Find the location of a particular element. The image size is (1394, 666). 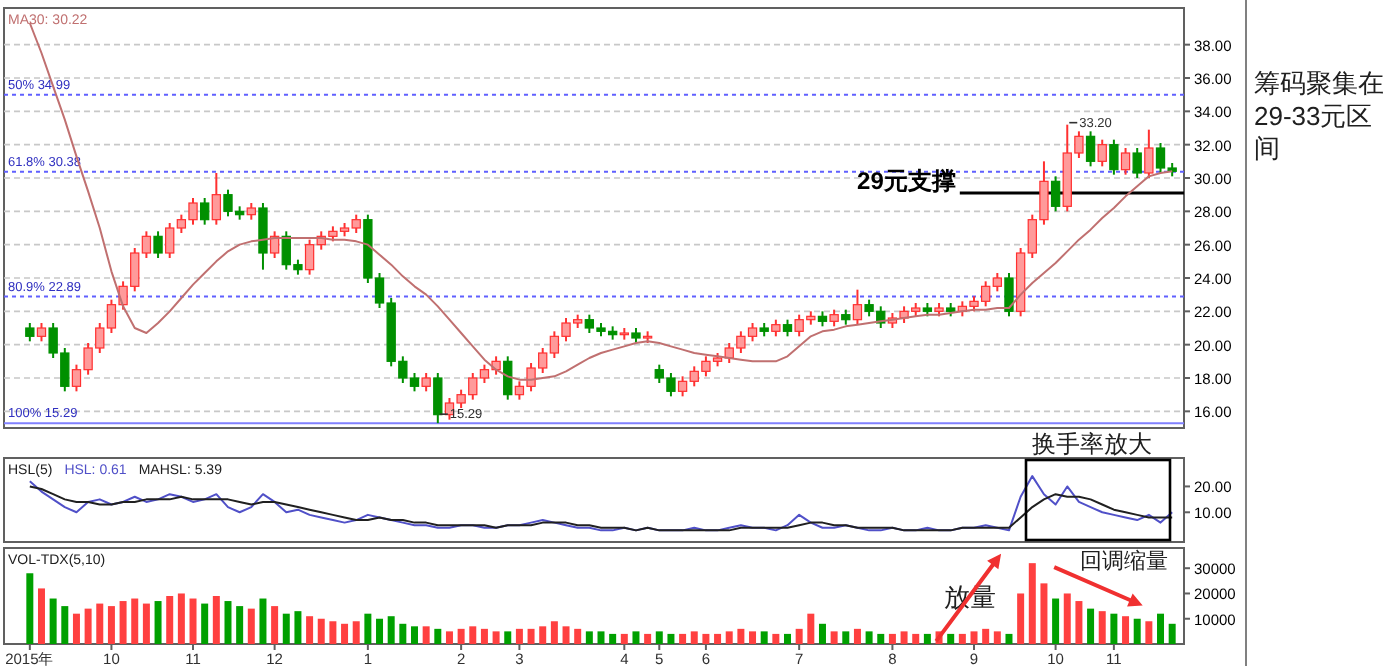

annotation: 换手率放大 is located at coordinates (1092, 444).